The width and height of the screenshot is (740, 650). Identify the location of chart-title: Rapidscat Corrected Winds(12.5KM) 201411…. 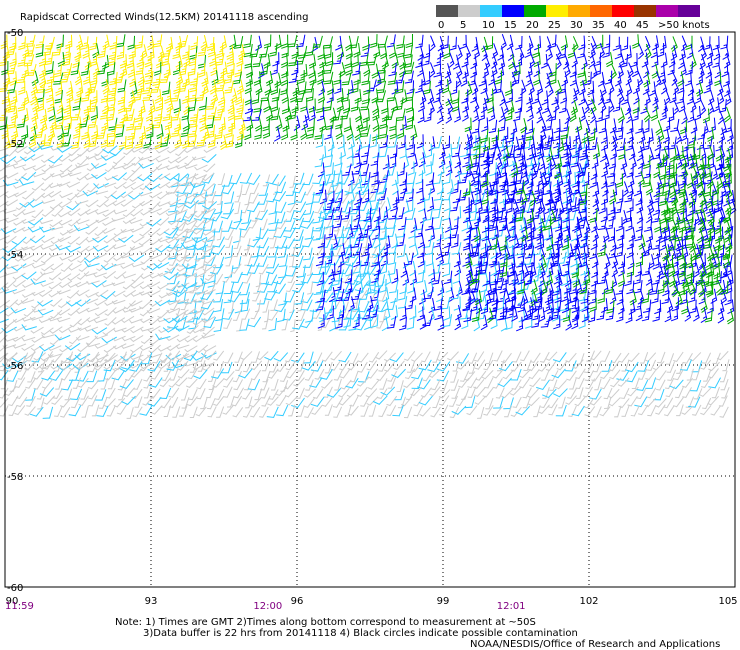
(164, 17).